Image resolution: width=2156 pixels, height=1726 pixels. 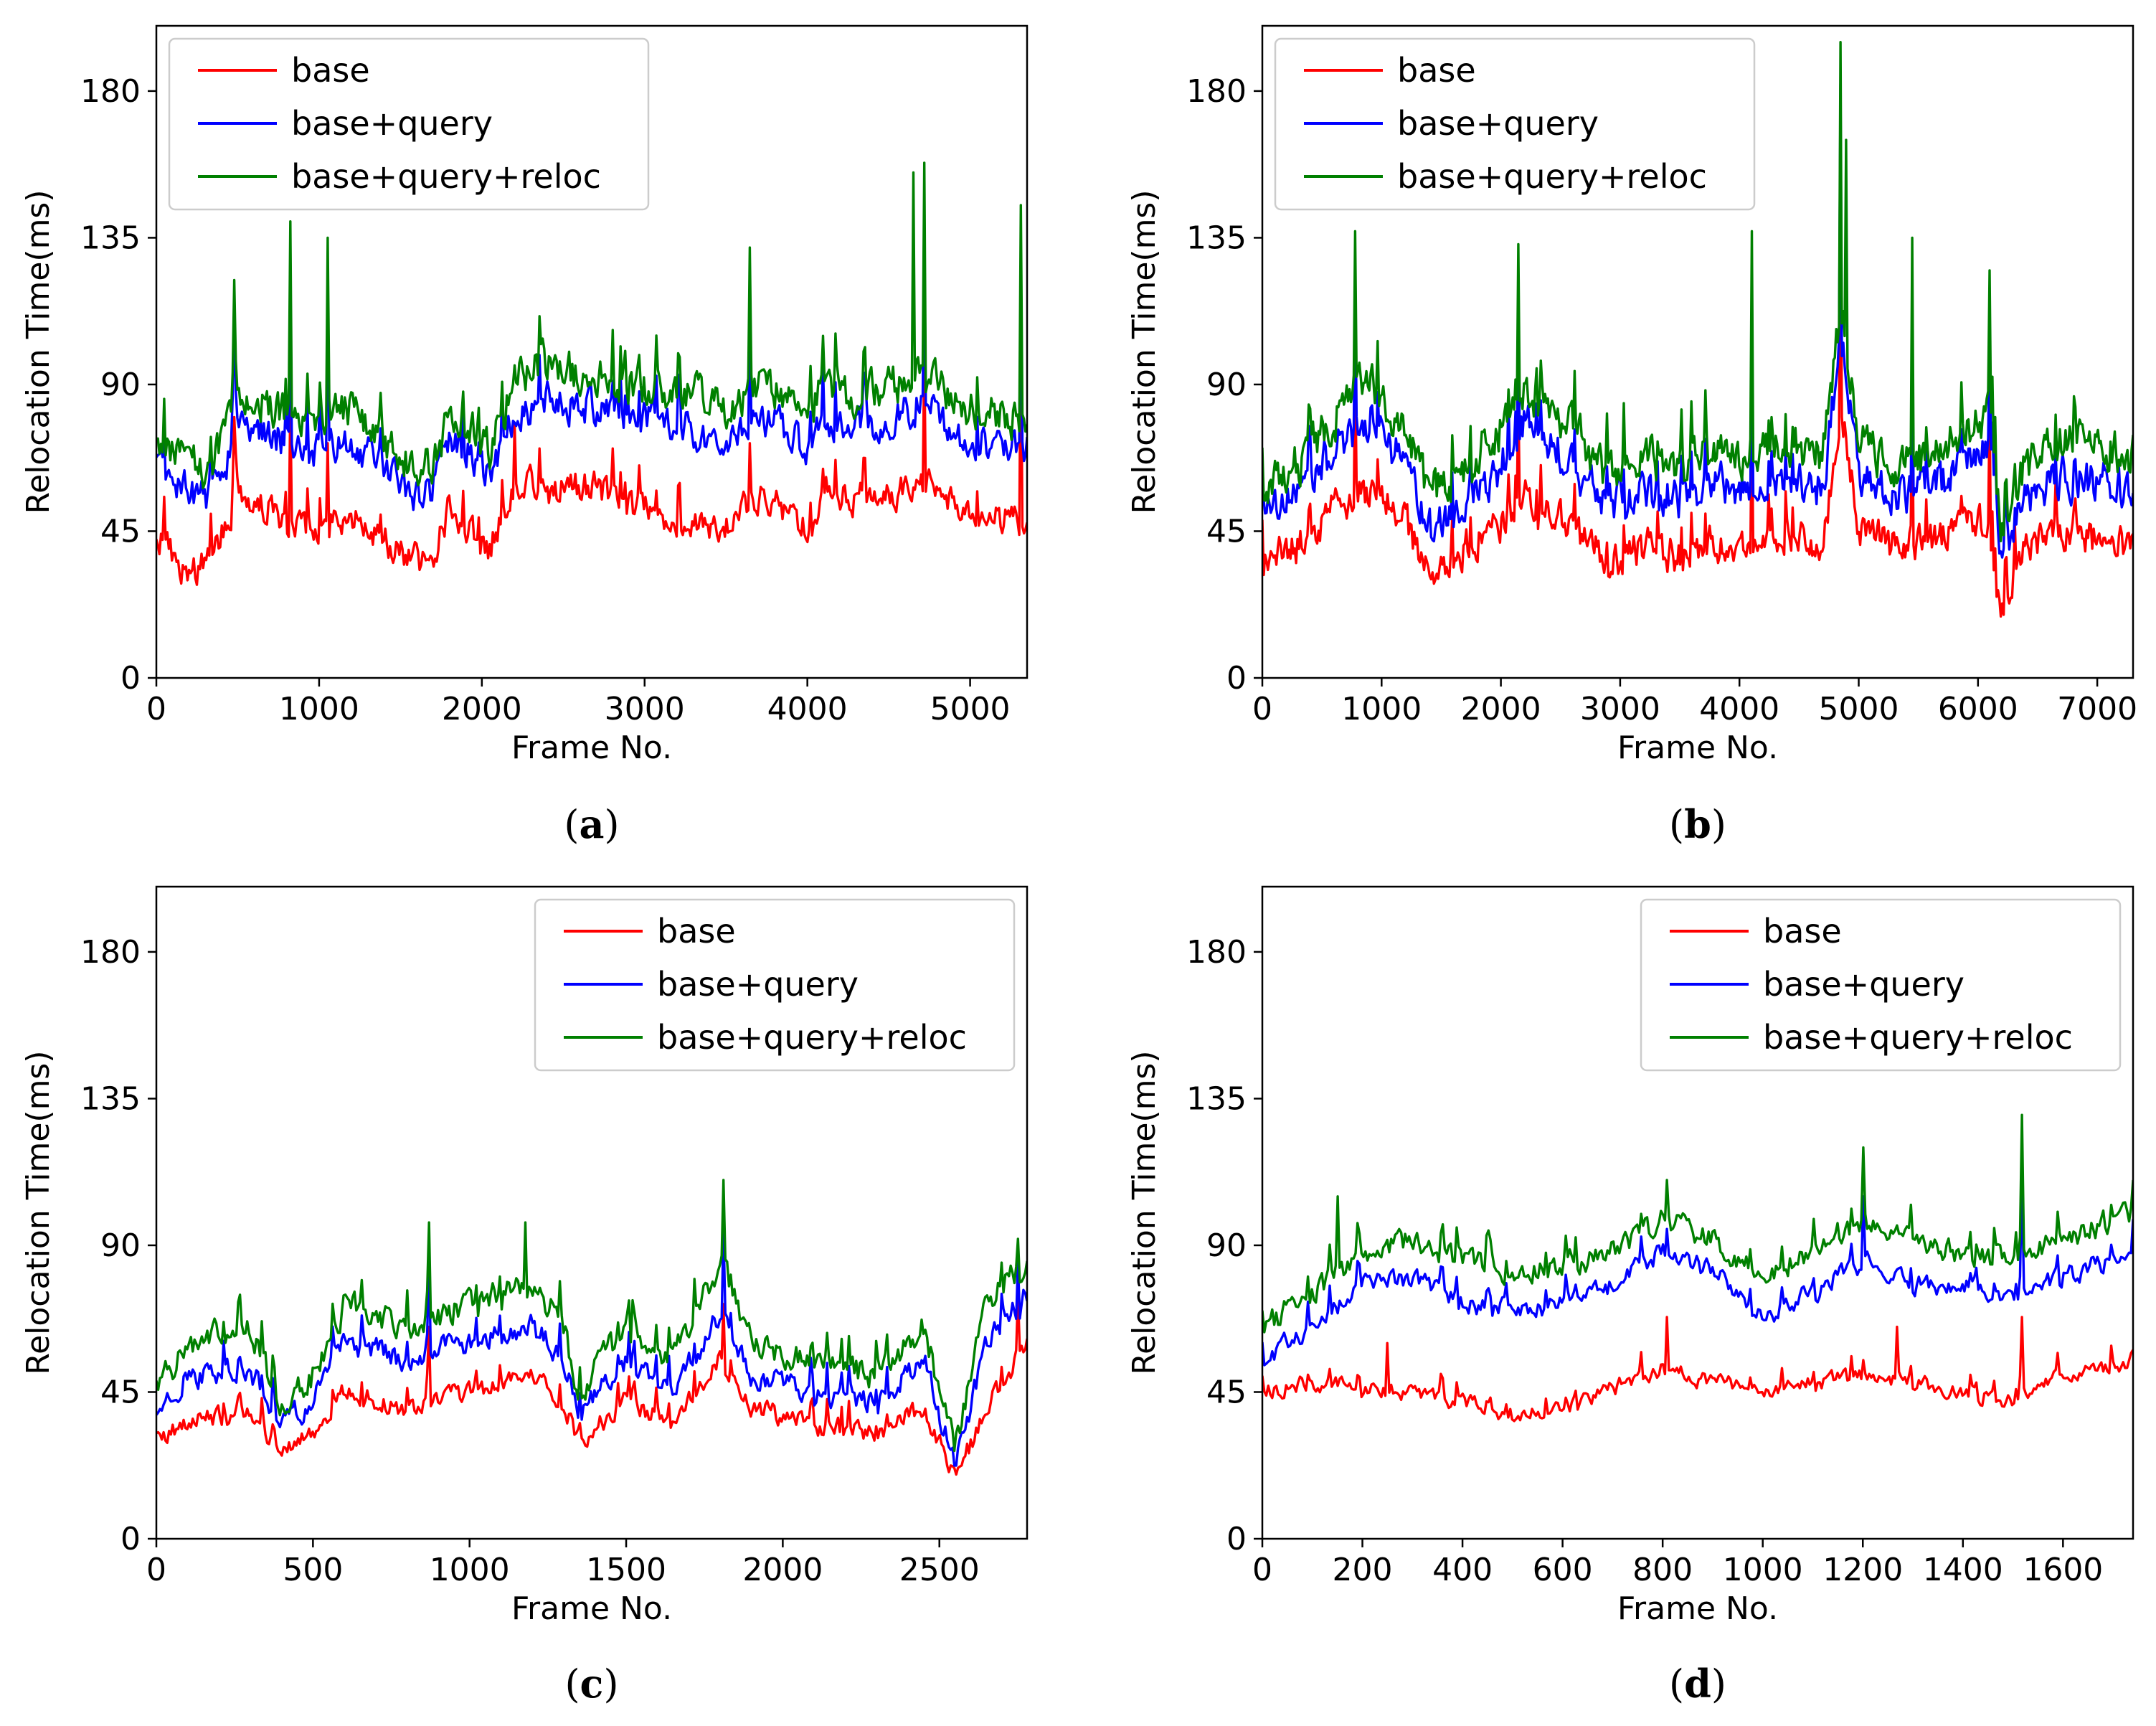 I want to click on x-tick-label: 7000, so click(x=2097, y=709).